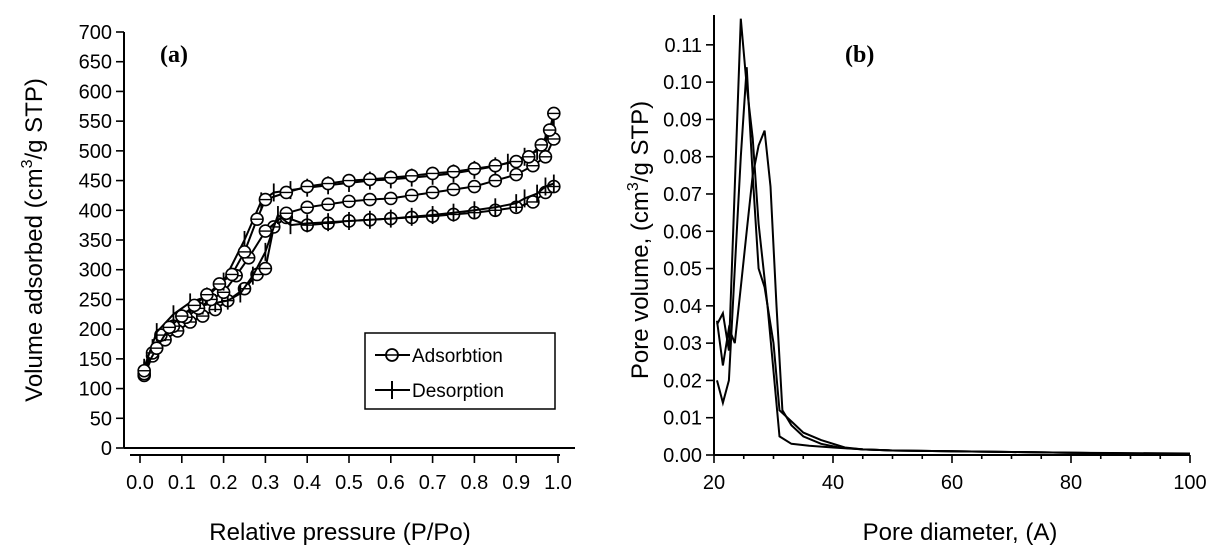  Describe the element at coordinates (95, 33) in the screenshot. I see `chart-a-y-tick-label: 700` at that location.